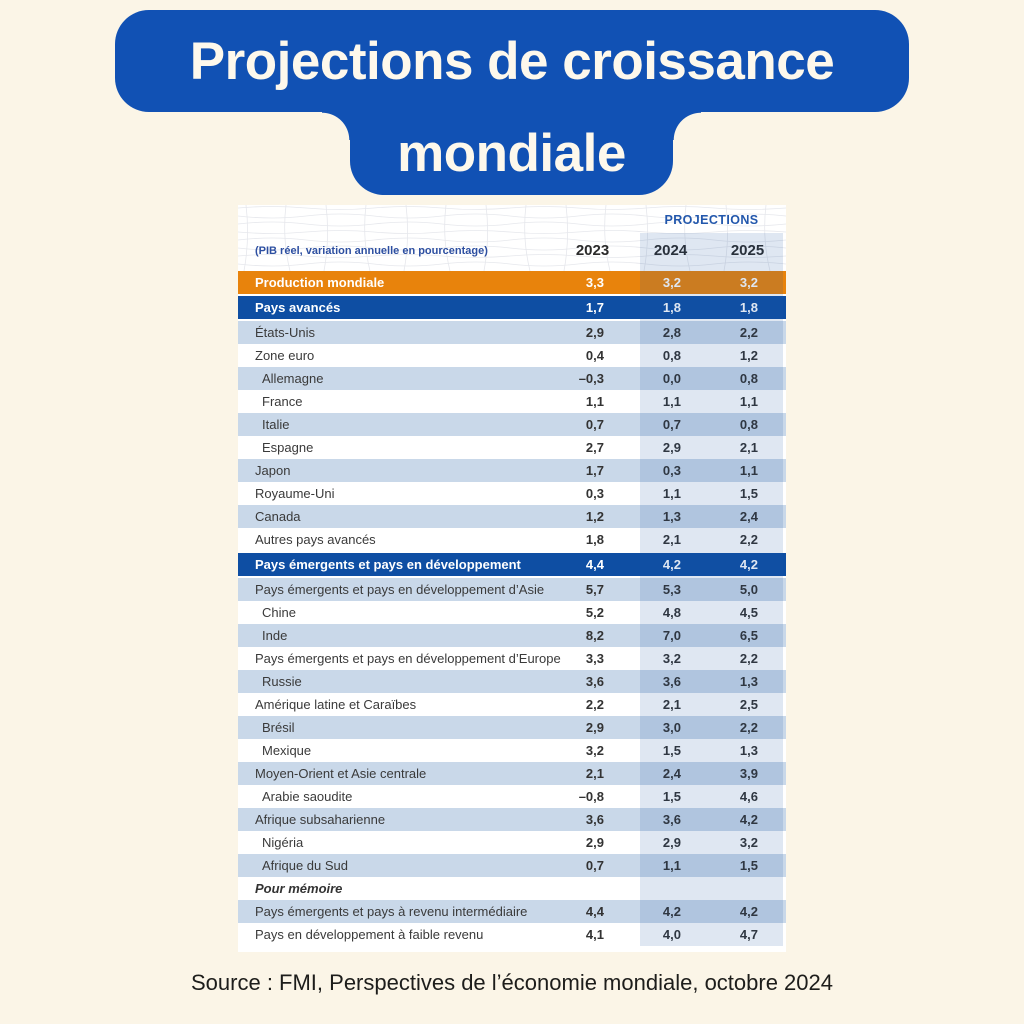 This screenshot has height=1024, width=1024. What do you see at coordinates (594, 612) in the screenshot?
I see `row-value: 5,2` at bounding box center [594, 612].